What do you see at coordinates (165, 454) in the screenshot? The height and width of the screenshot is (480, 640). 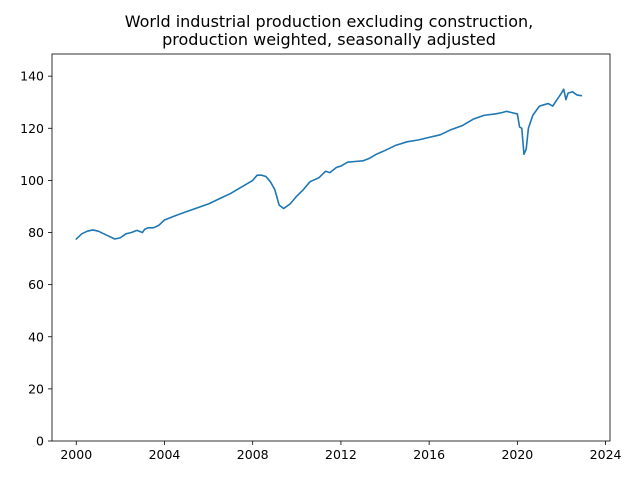 I see `x-tick-label: 2004` at bounding box center [165, 454].